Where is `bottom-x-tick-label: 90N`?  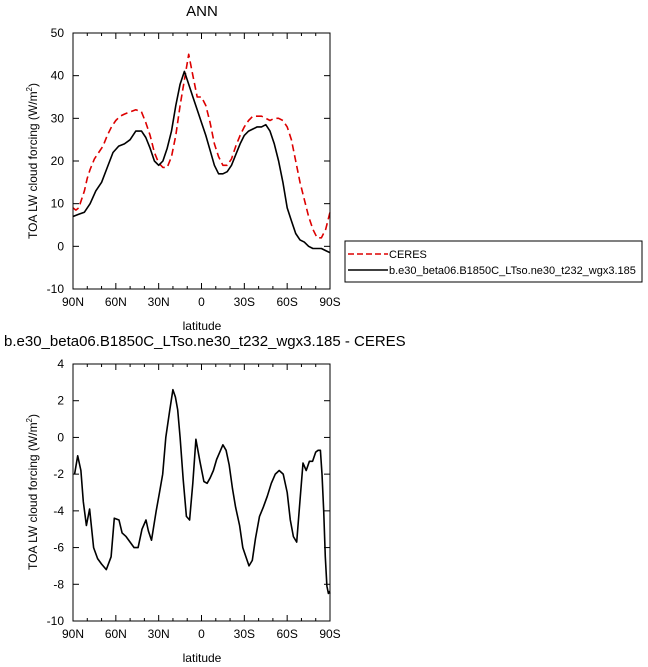
bottom-x-tick-label: 90N is located at coordinates (73, 634).